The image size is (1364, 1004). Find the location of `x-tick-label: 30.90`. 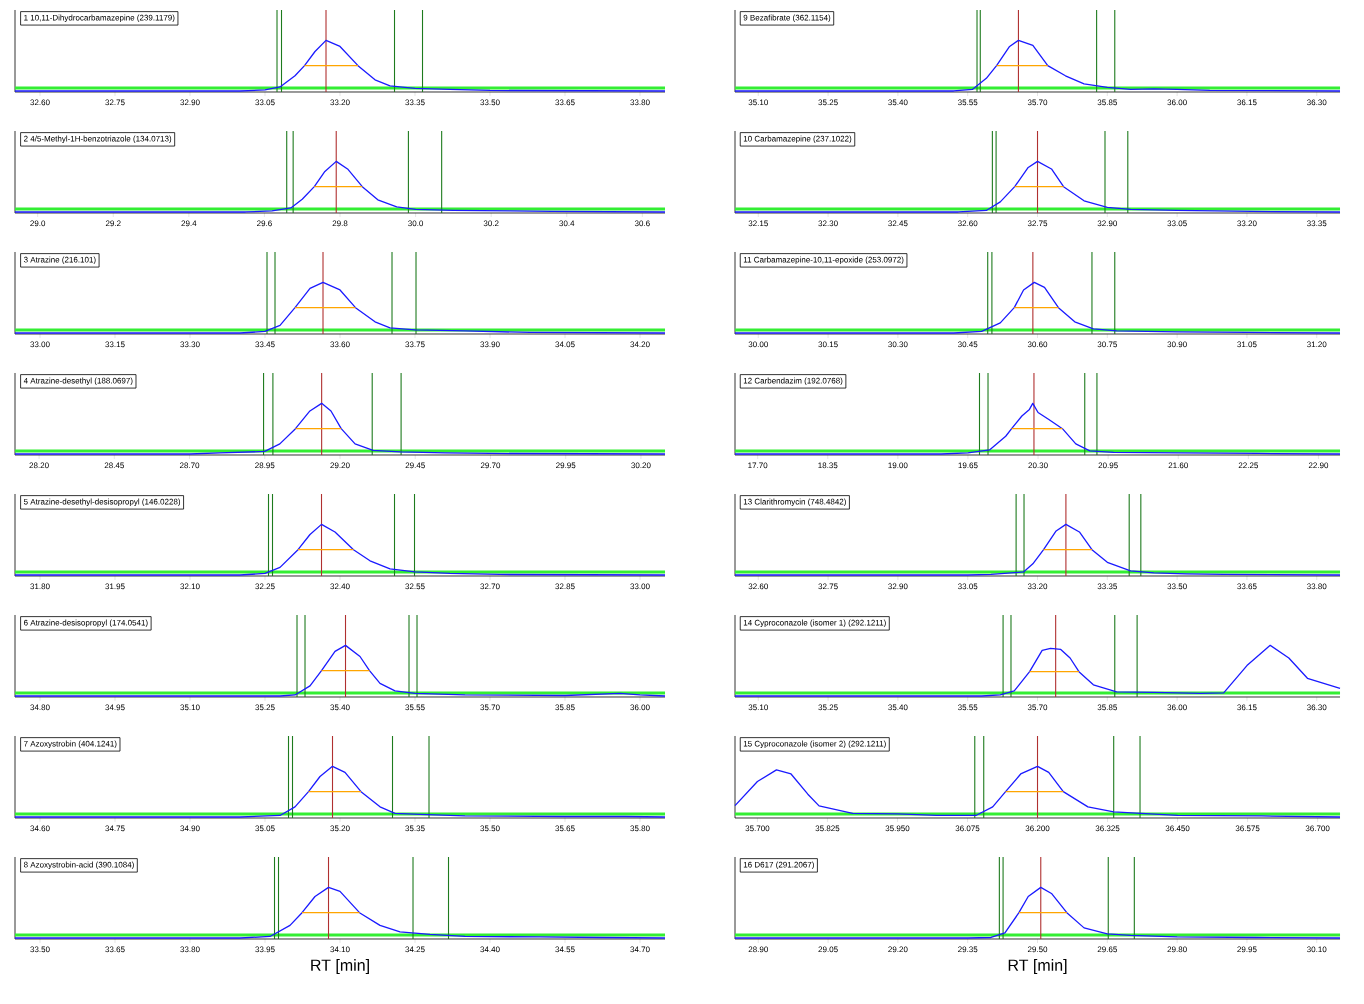

x-tick-label: 30.90 is located at coordinates (1177, 344).